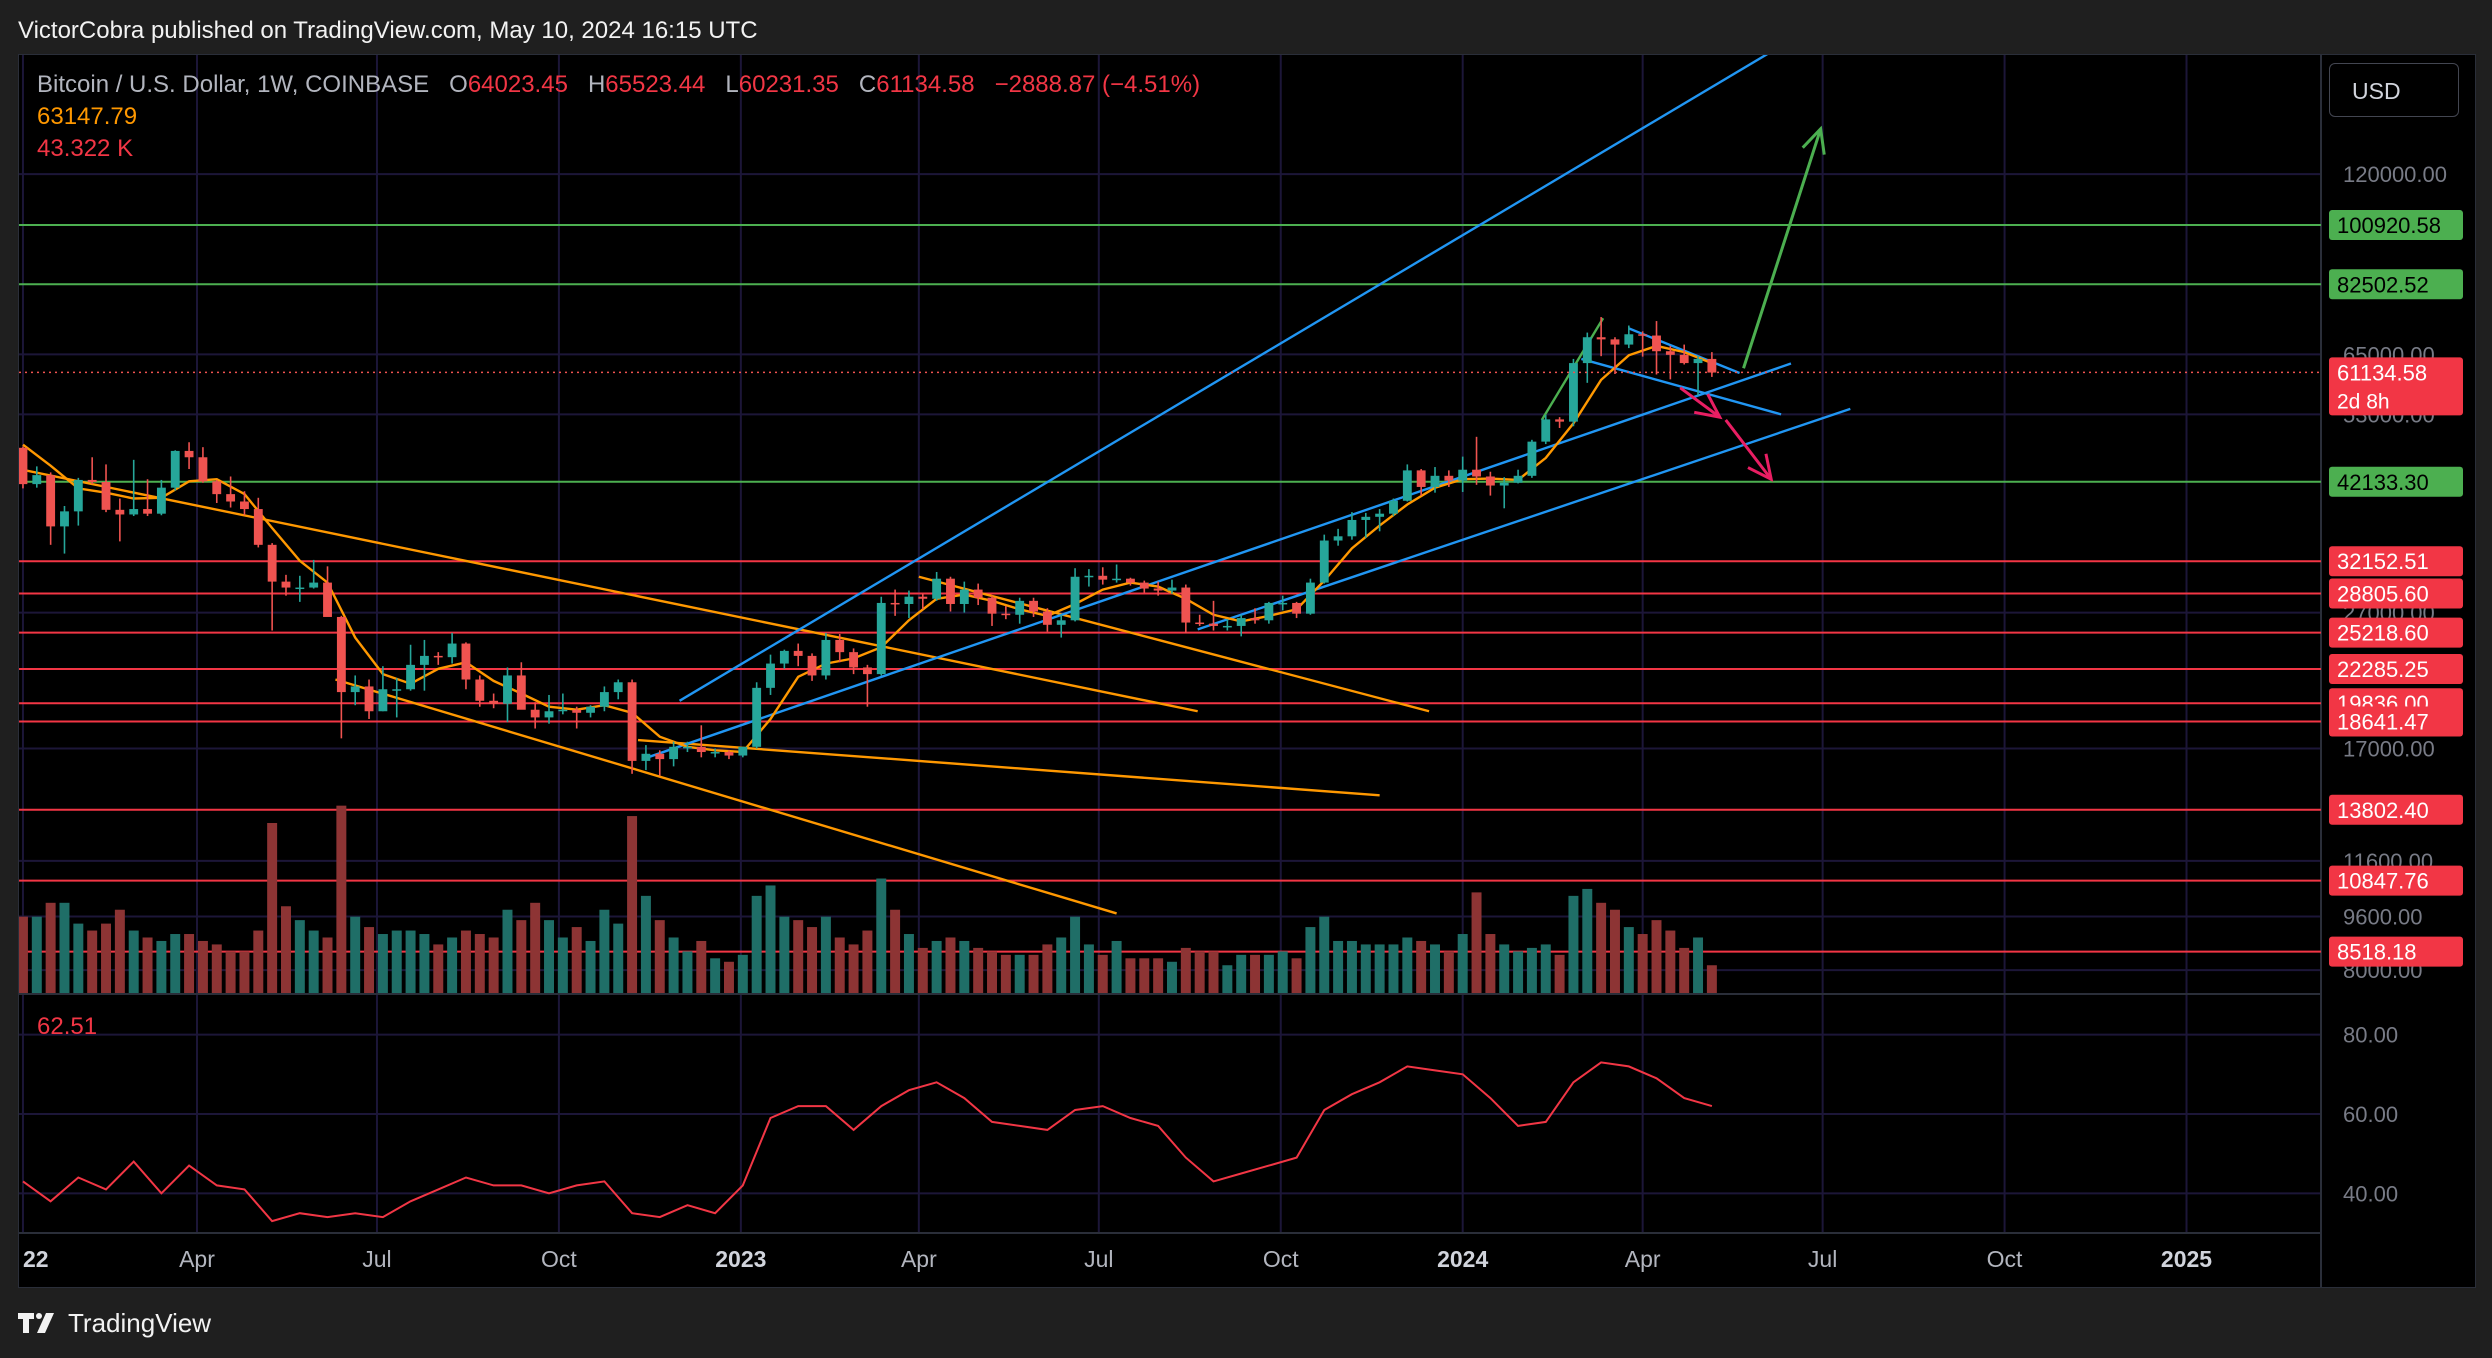 The width and height of the screenshot is (2492, 1358). What do you see at coordinates (140, 1323) in the screenshot?
I see `brand-name: TradingView` at bounding box center [140, 1323].